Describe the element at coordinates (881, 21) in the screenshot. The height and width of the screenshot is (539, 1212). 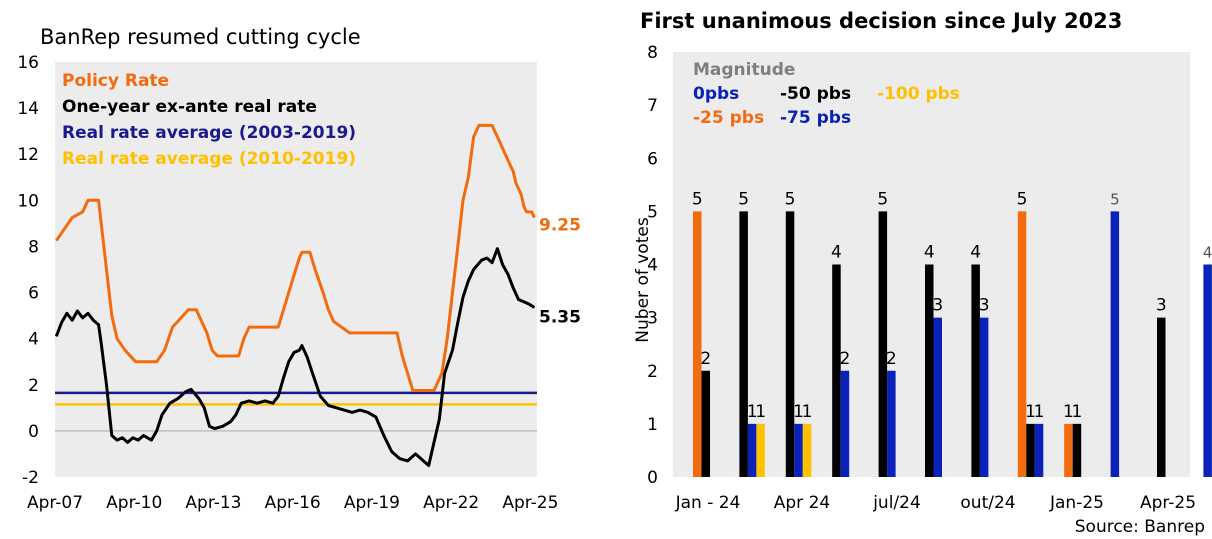
I see `chart-title-right: First unanimous decision since July 2023` at that location.